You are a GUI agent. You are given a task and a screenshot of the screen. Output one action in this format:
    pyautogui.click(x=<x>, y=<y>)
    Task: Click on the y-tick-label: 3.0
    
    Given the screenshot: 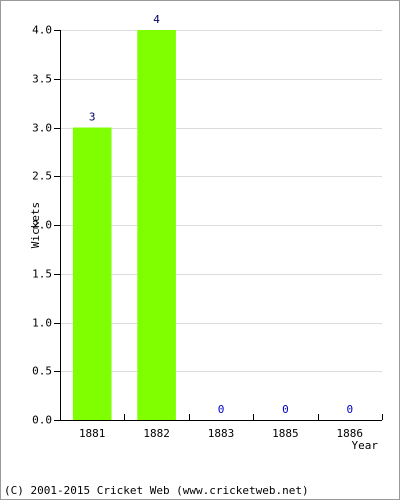 What is the action you would take?
    pyautogui.click(x=42, y=128)
    